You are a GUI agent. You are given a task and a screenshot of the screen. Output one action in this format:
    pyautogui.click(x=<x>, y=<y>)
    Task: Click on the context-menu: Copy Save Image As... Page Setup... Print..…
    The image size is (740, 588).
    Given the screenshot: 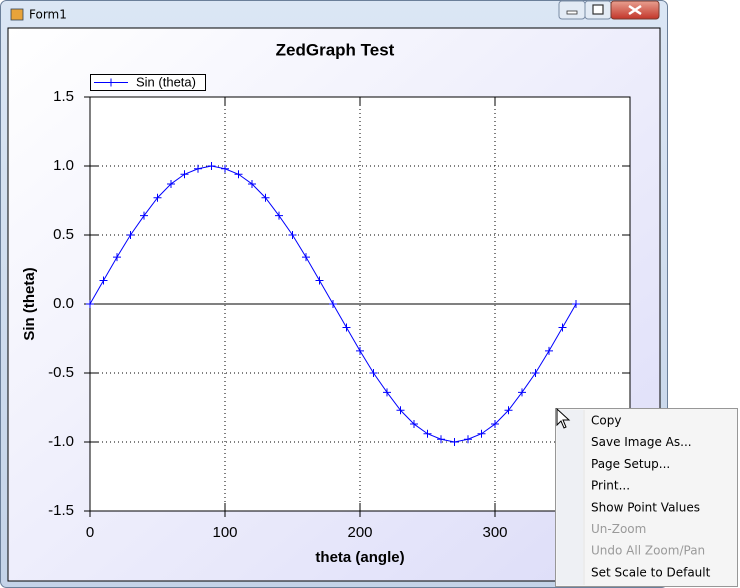 What is the action you would take?
    pyautogui.click(x=646, y=497)
    